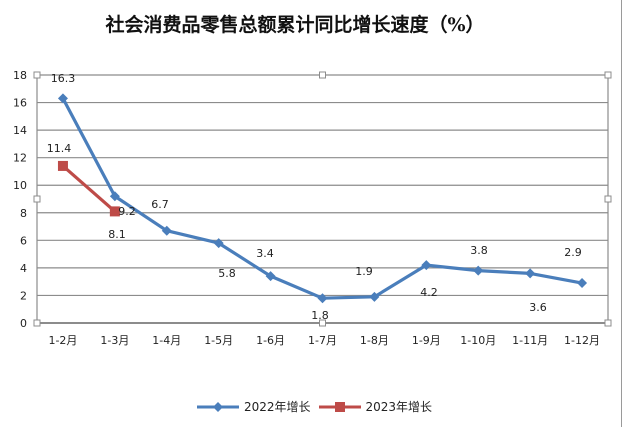  I want to click on data-label: 2.9, so click(573, 252).